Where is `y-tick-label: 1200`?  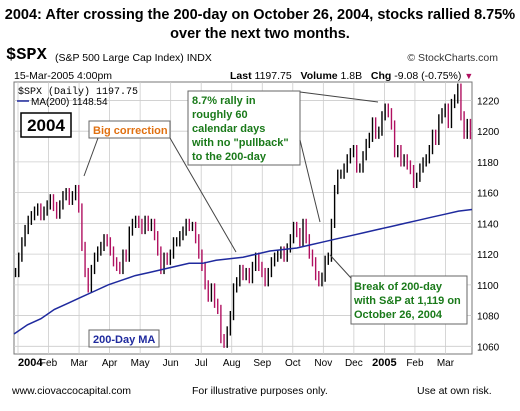
y-tick-label: 1200 is located at coordinates (488, 132).